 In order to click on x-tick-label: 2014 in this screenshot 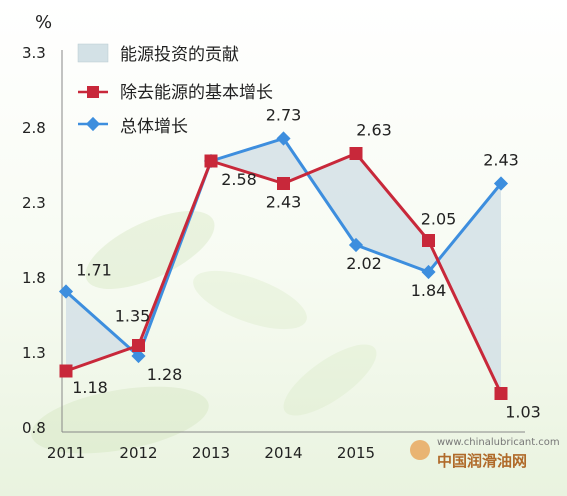, I will do `click(283, 453)`.